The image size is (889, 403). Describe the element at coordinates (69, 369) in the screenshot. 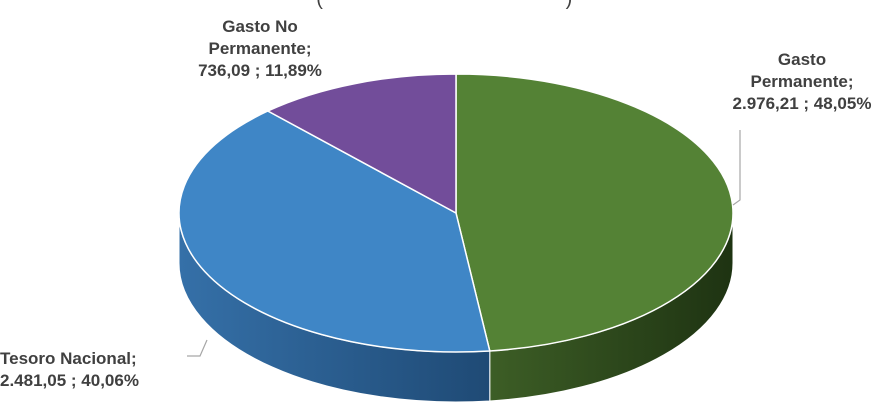

I see `data-label-tesoro-nacional: Tesoro Nacional; 2.481,05 ; 40,06%` at that location.